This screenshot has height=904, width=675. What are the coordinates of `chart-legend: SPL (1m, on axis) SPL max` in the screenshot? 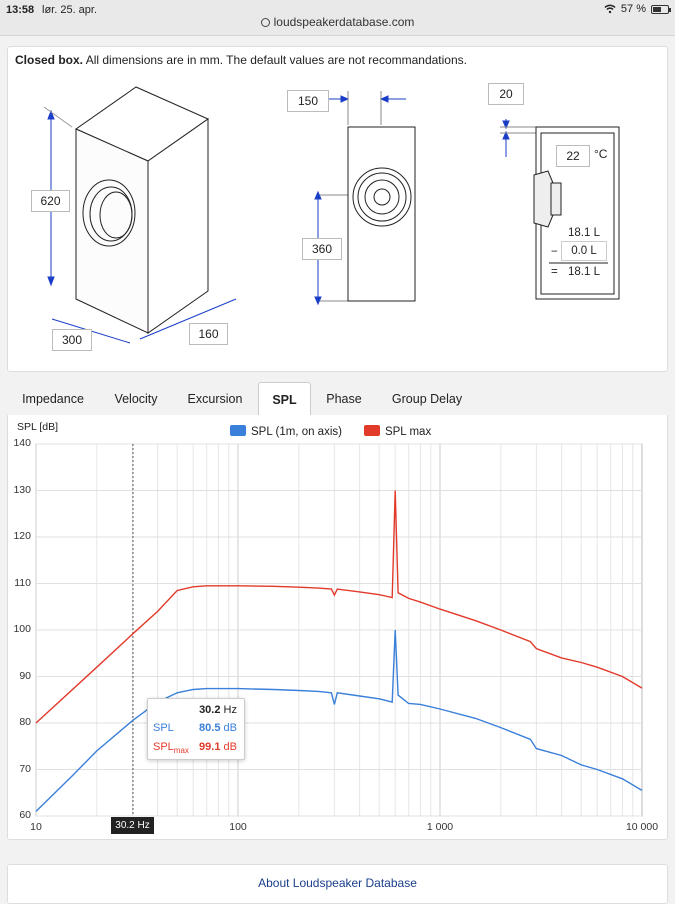 It's located at (330, 431).